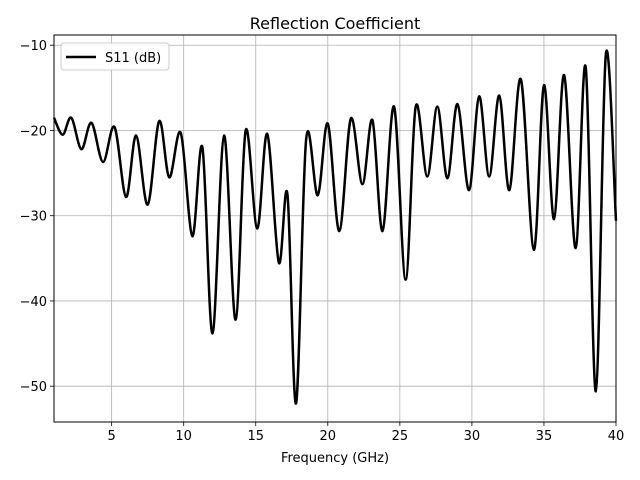 The height and width of the screenshot is (480, 640). I want to click on x-tick-label-4: 25, so click(400, 436).